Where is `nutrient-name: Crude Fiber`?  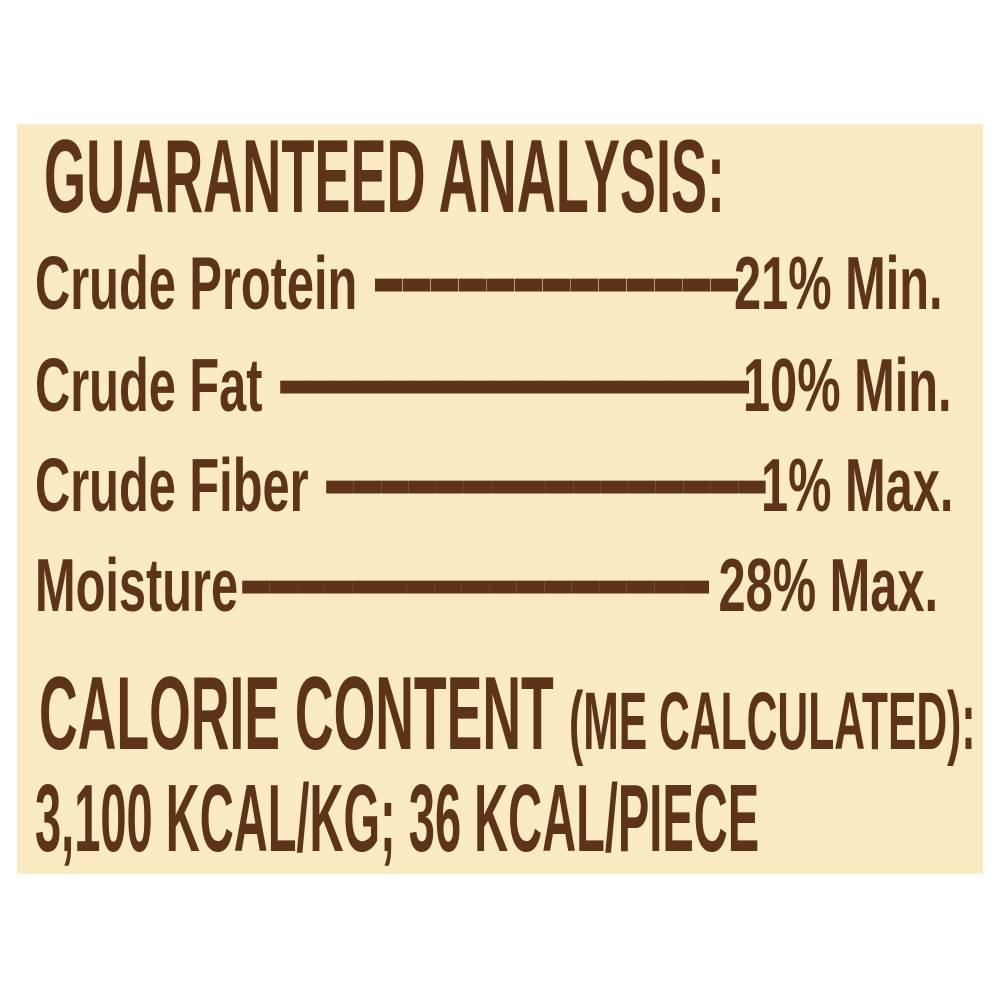 nutrient-name: Crude Fiber is located at coordinates (179, 485).